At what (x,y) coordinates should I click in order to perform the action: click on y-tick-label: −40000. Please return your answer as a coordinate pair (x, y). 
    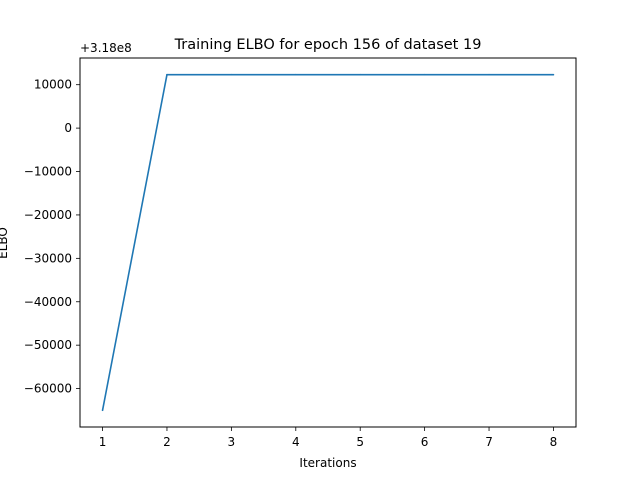
    Looking at the image, I should click on (48, 302).